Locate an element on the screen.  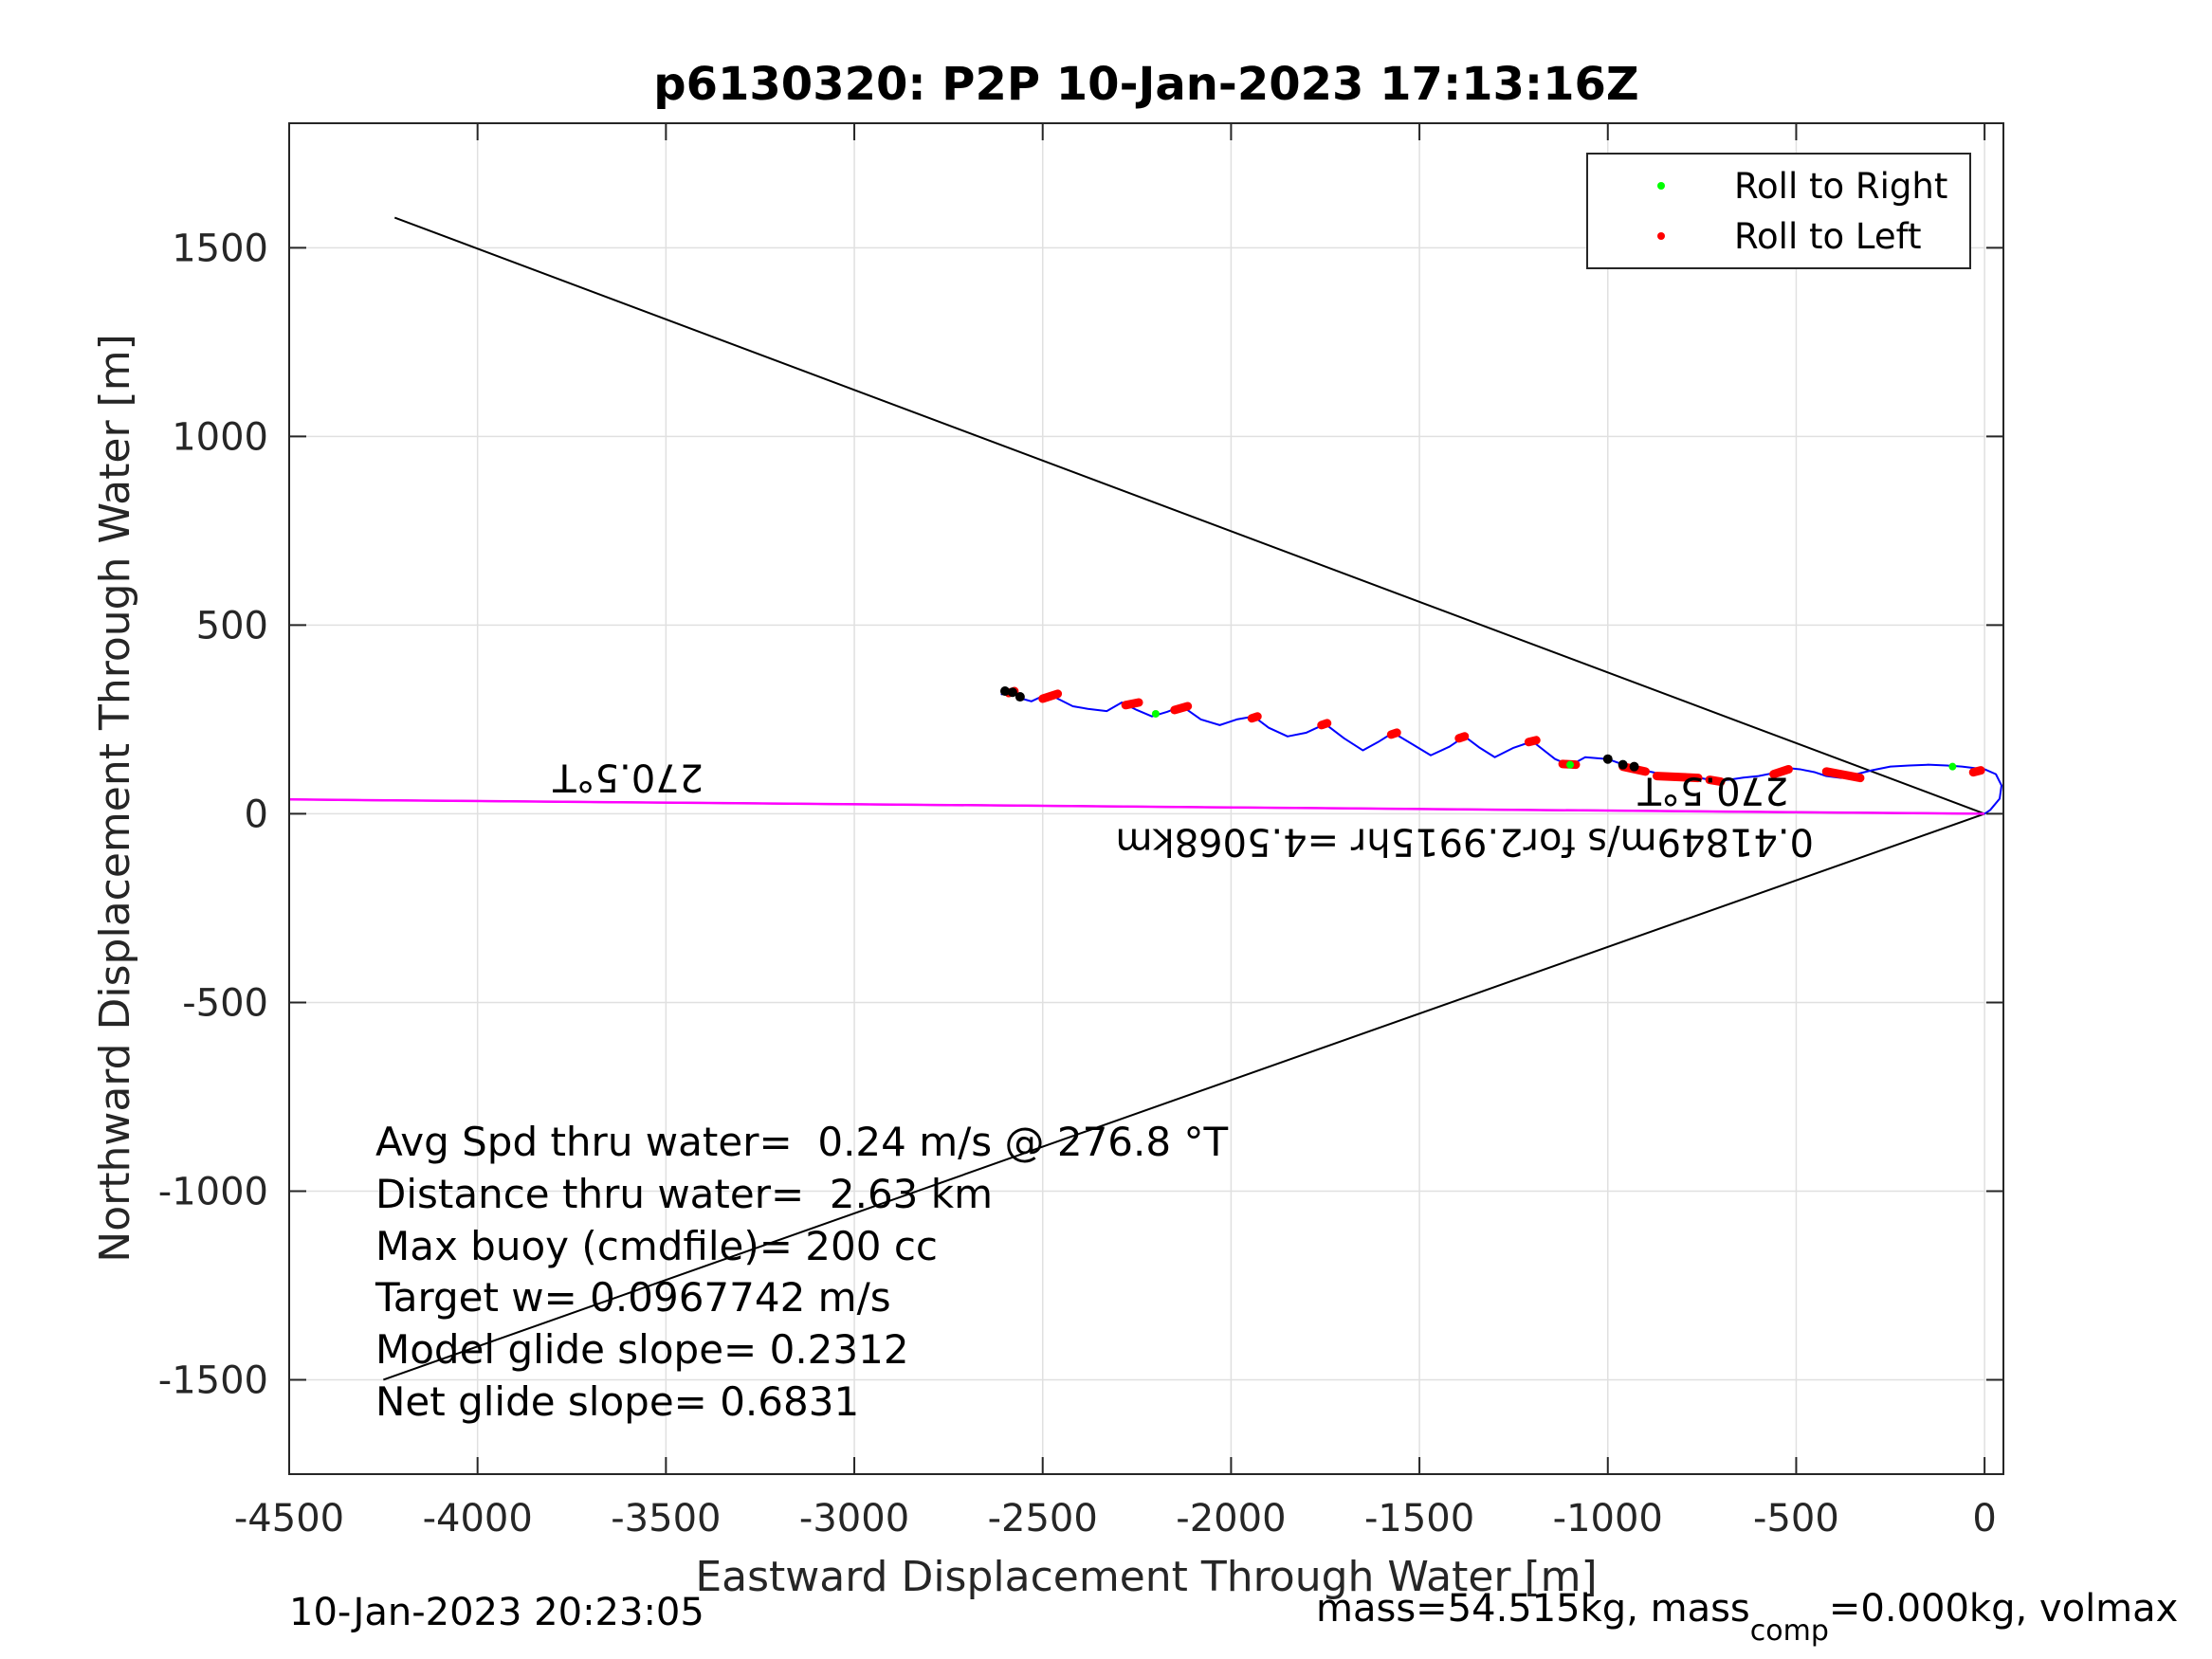
track-line is located at coordinates (1501, 751).